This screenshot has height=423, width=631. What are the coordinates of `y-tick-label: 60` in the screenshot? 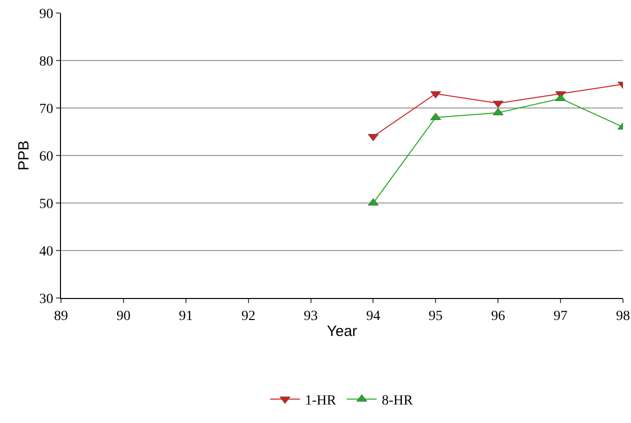 It's located at (46, 156).